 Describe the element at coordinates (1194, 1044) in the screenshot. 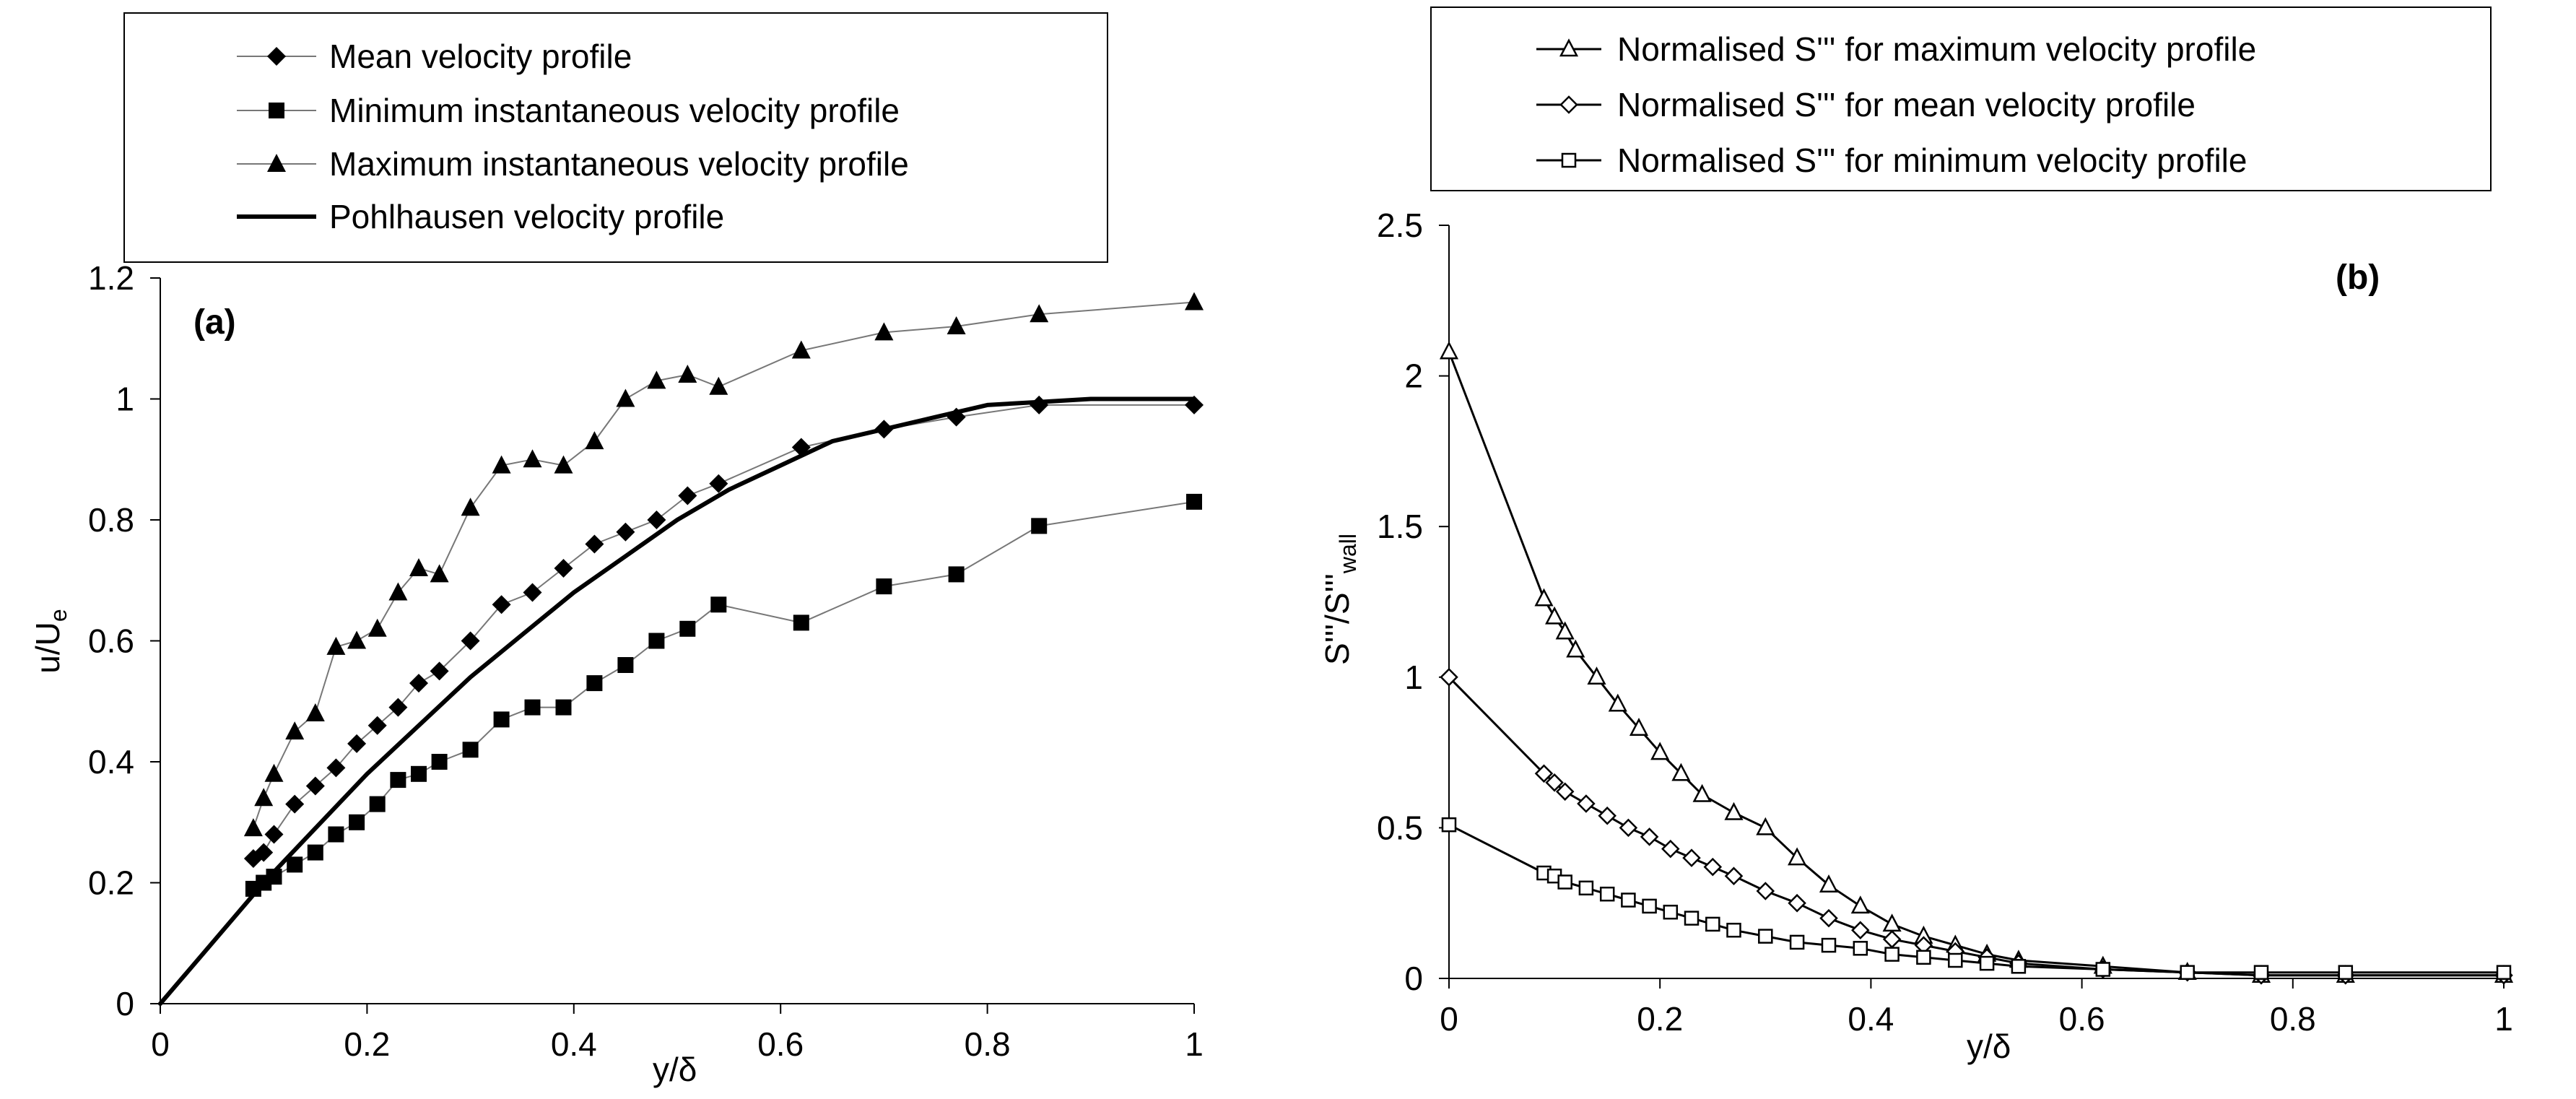

I see `x-tick-label-a: 1` at that location.